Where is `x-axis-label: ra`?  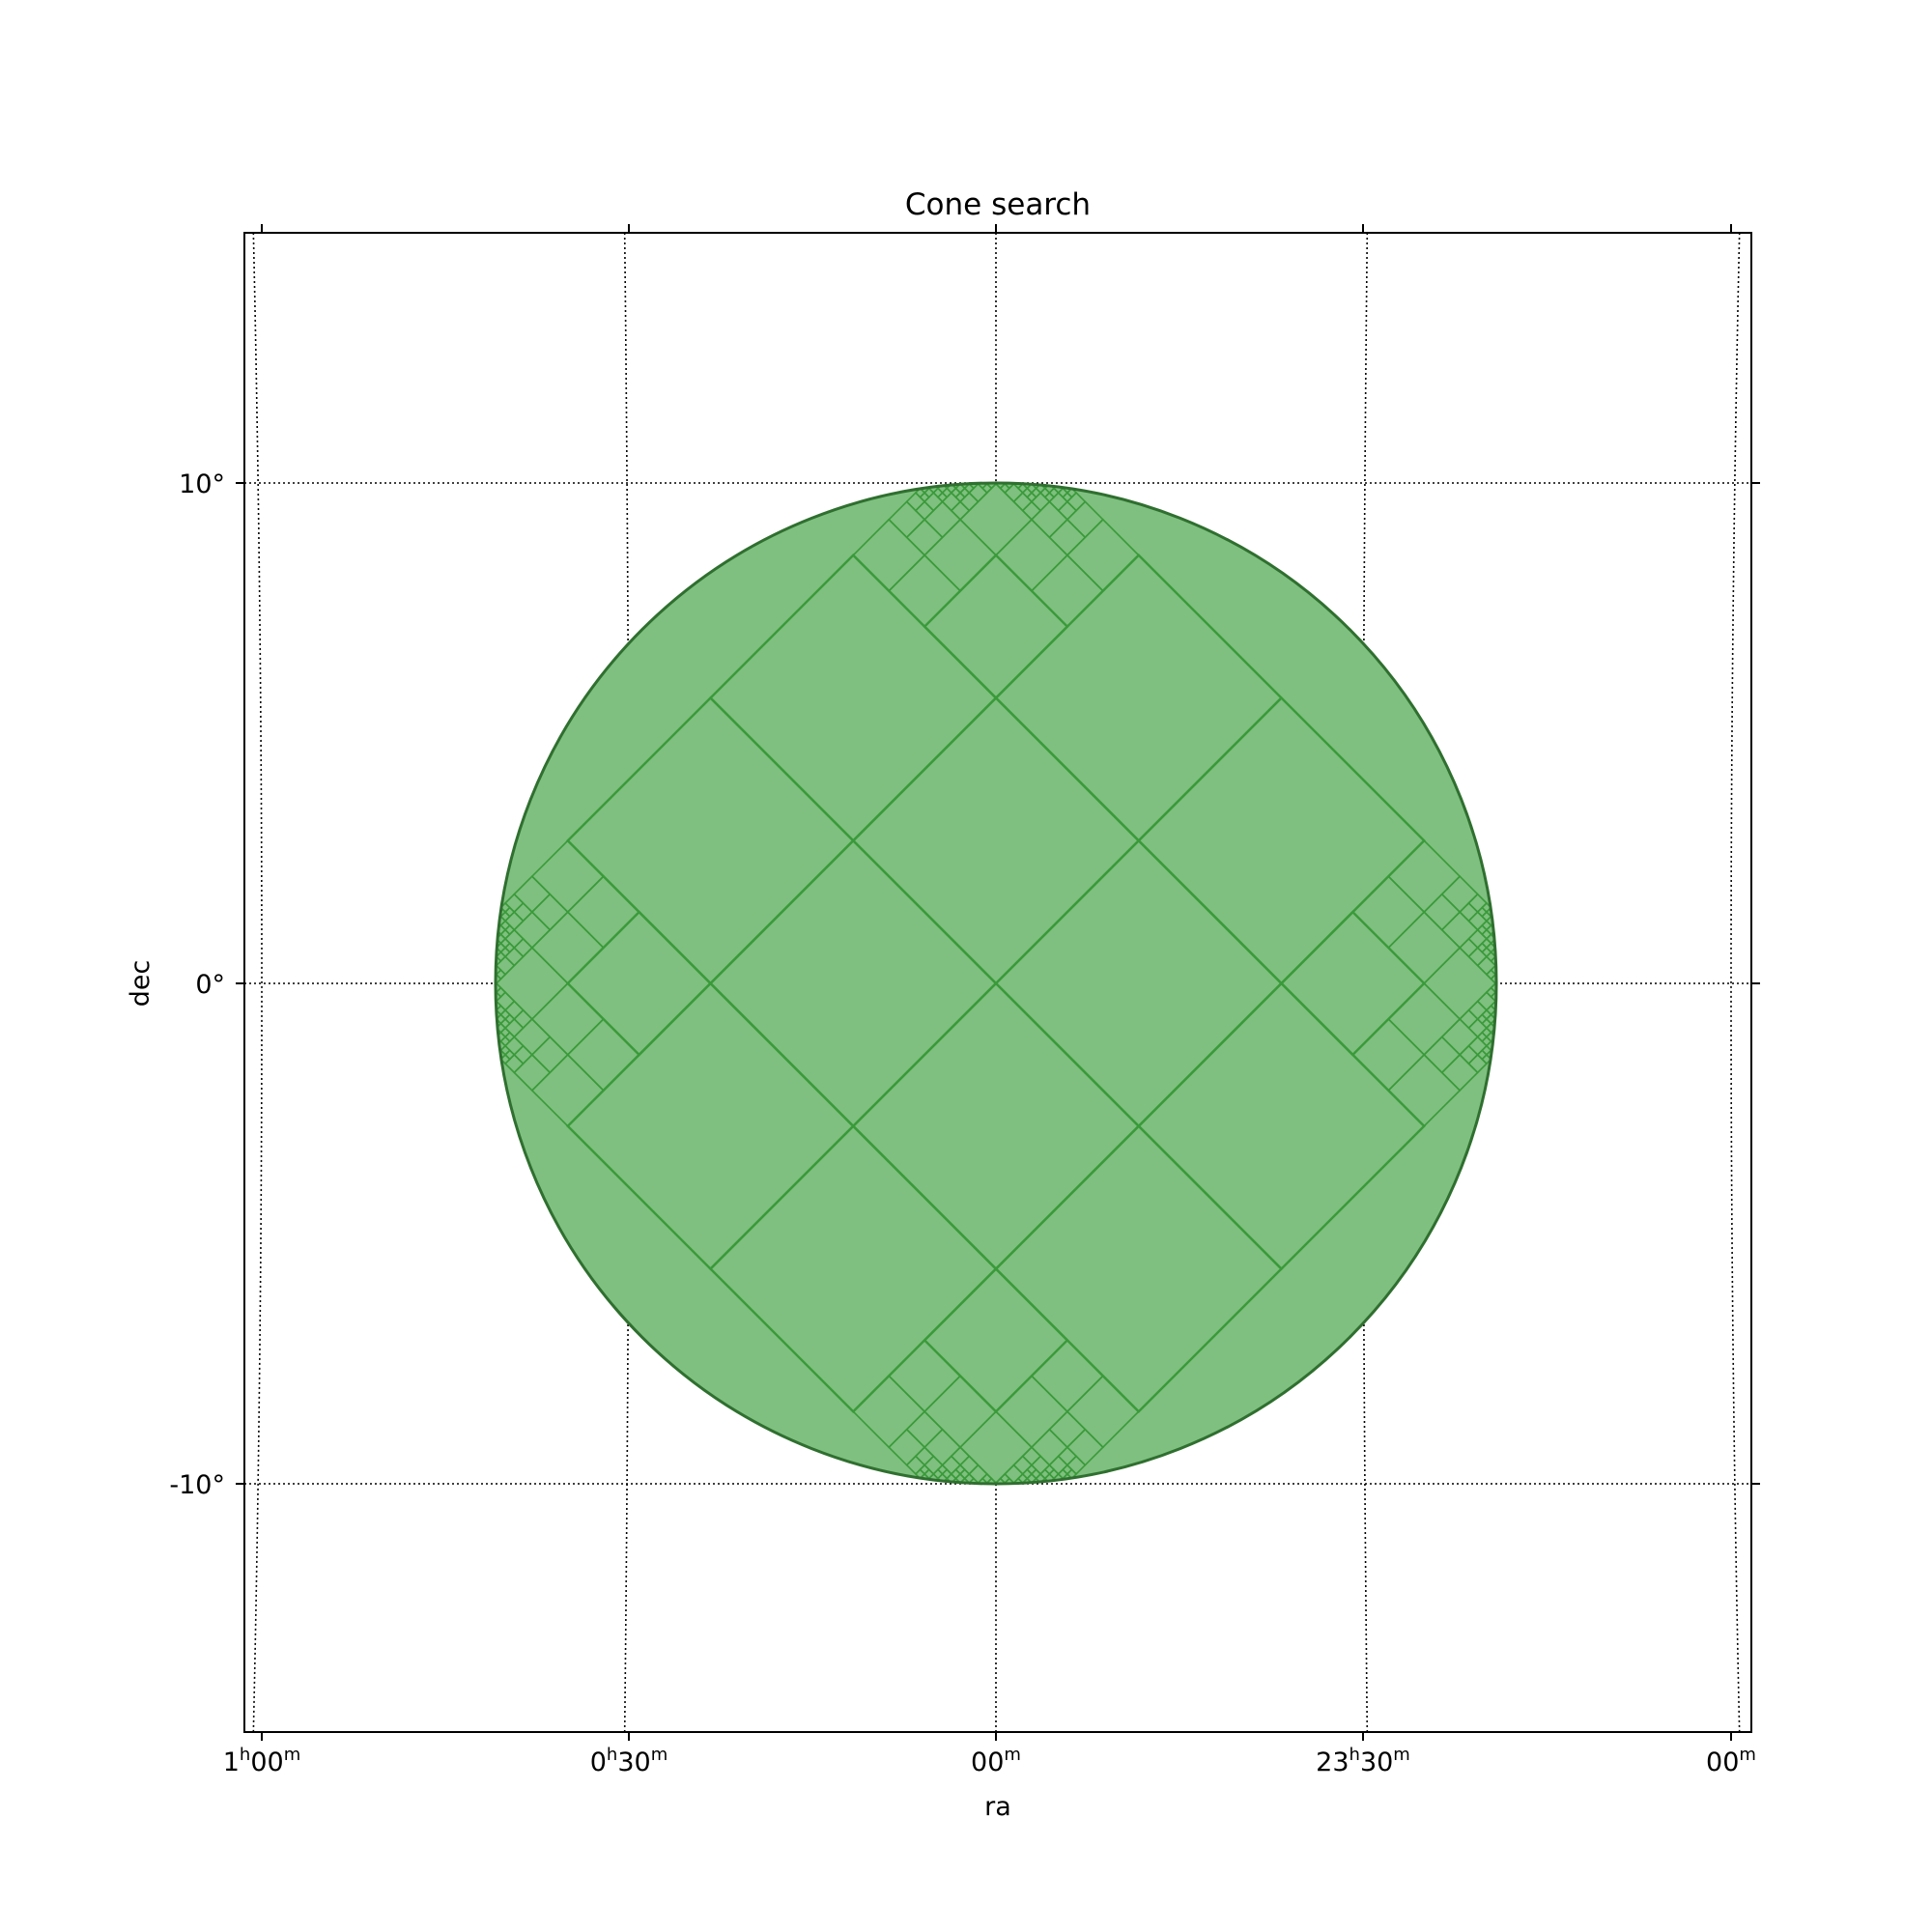 x-axis-label: ra is located at coordinates (997, 1807).